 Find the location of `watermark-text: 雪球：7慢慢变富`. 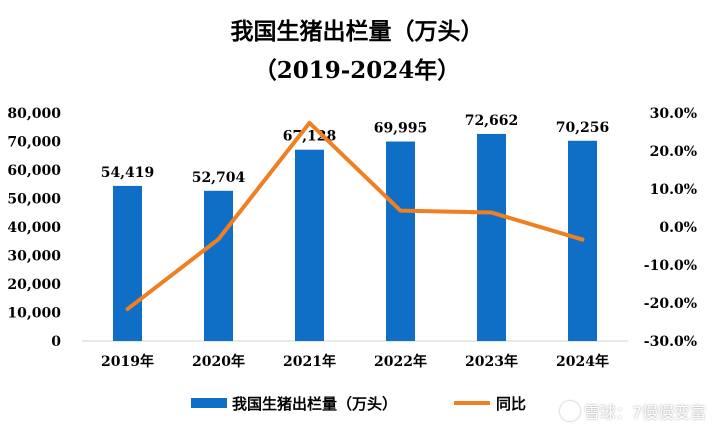

watermark-text: 雪球：7慢慢变富 is located at coordinates (644, 412).